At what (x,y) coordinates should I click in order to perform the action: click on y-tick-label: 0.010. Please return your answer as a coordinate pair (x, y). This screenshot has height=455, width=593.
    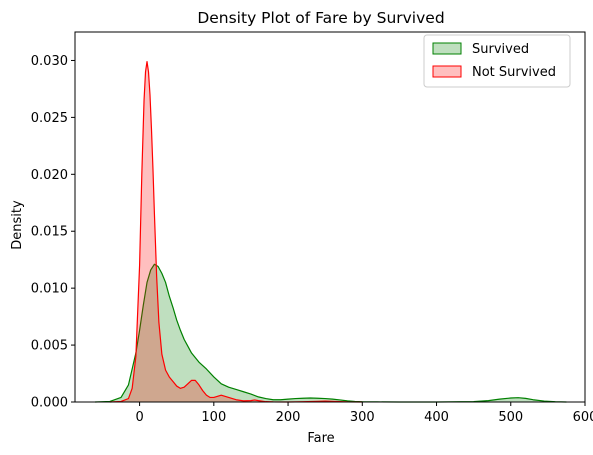
    Looking at the image, I should click on (49, 289).